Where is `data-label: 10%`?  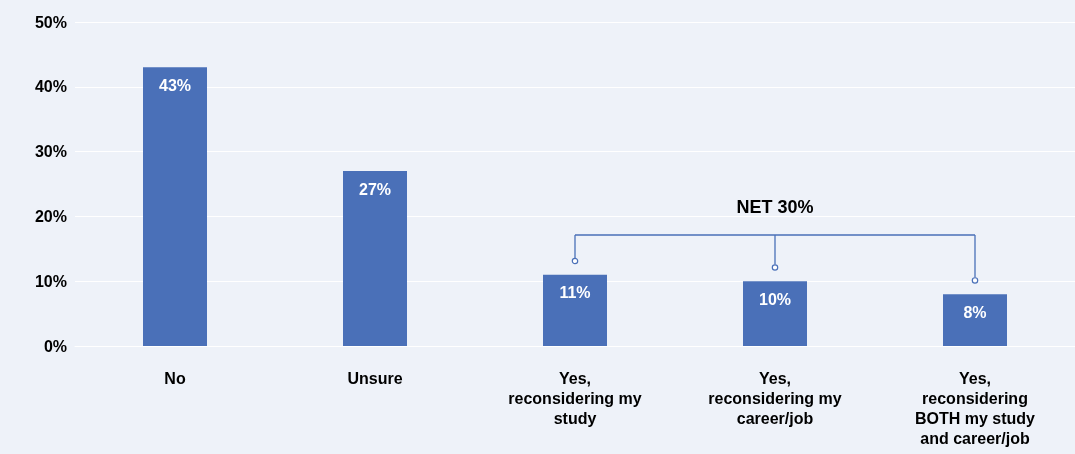 data-label: 10% is located at coordinates (775, 299).